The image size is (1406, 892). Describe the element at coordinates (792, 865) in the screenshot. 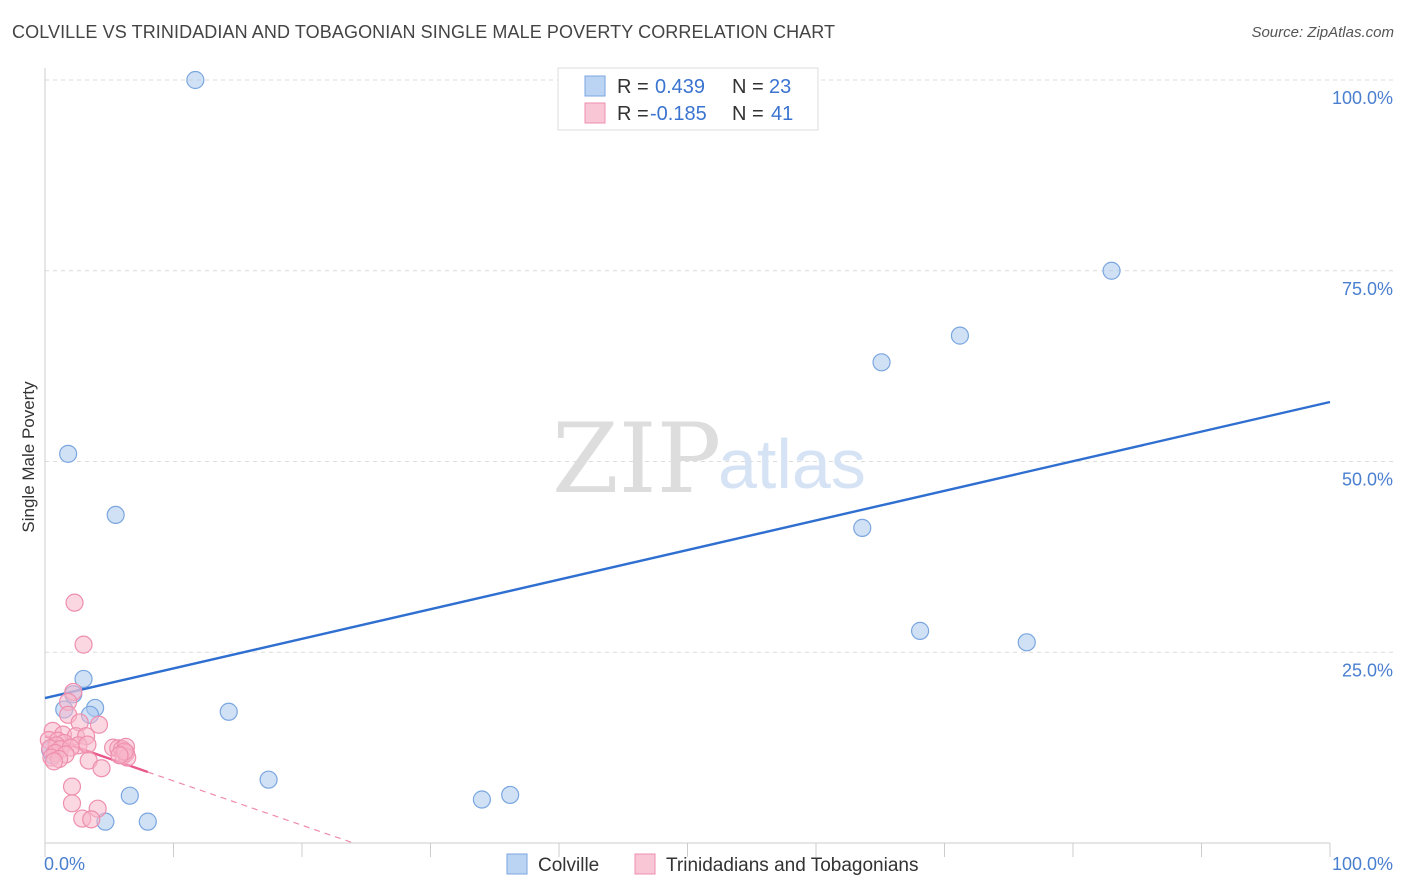

I see `bottom-legend-label-trinidadians: Trinidadians and Tobagonians` at that location.